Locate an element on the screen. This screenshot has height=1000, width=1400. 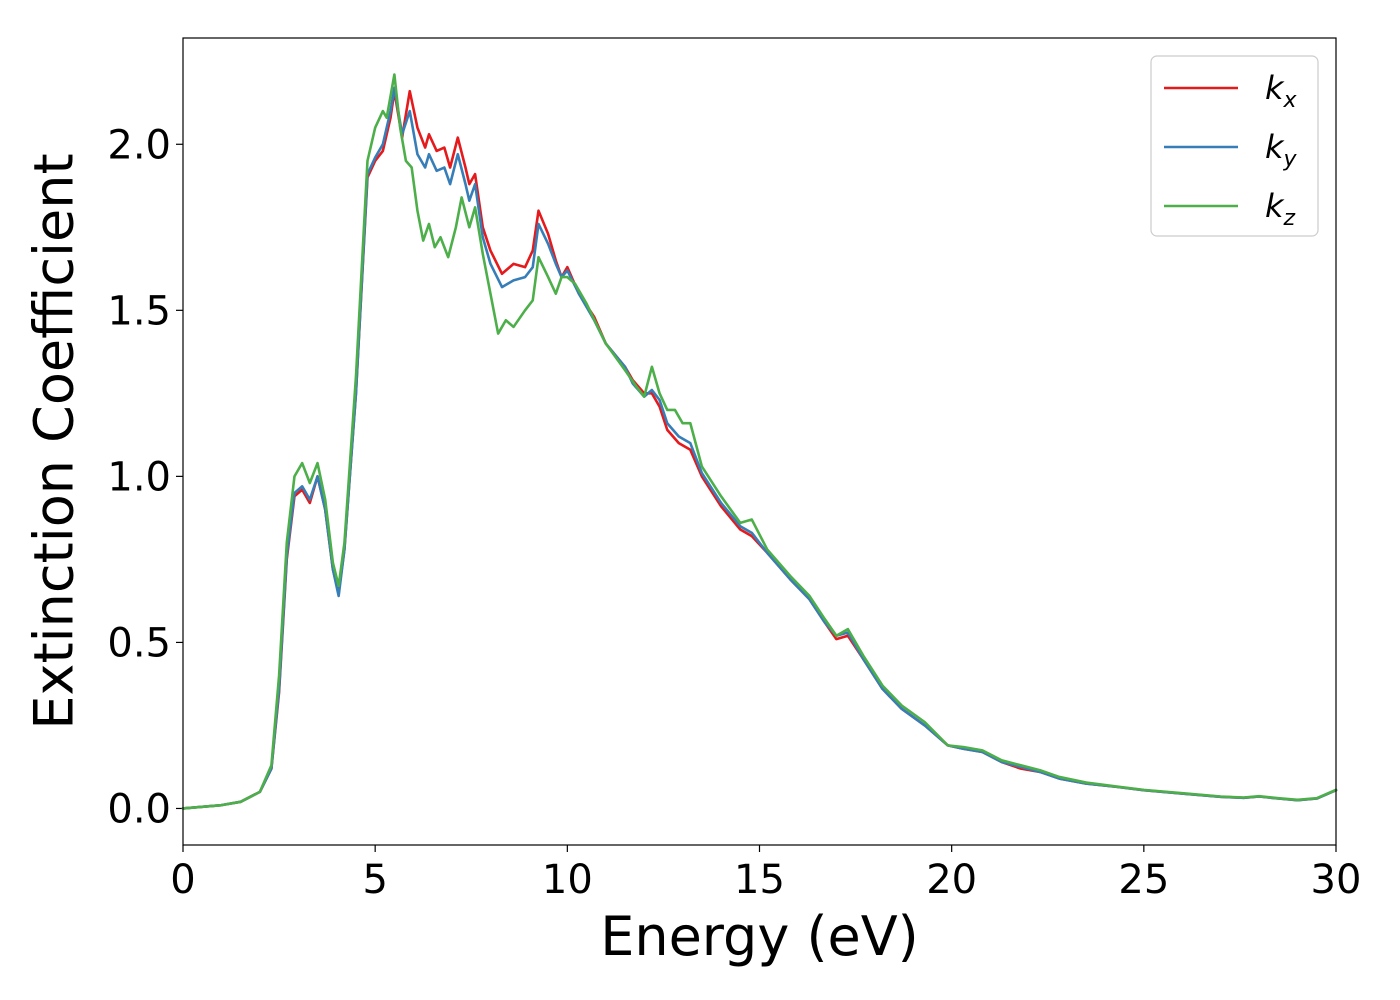
y-tick-label: 0.5 is located at coordinates (139, 643).